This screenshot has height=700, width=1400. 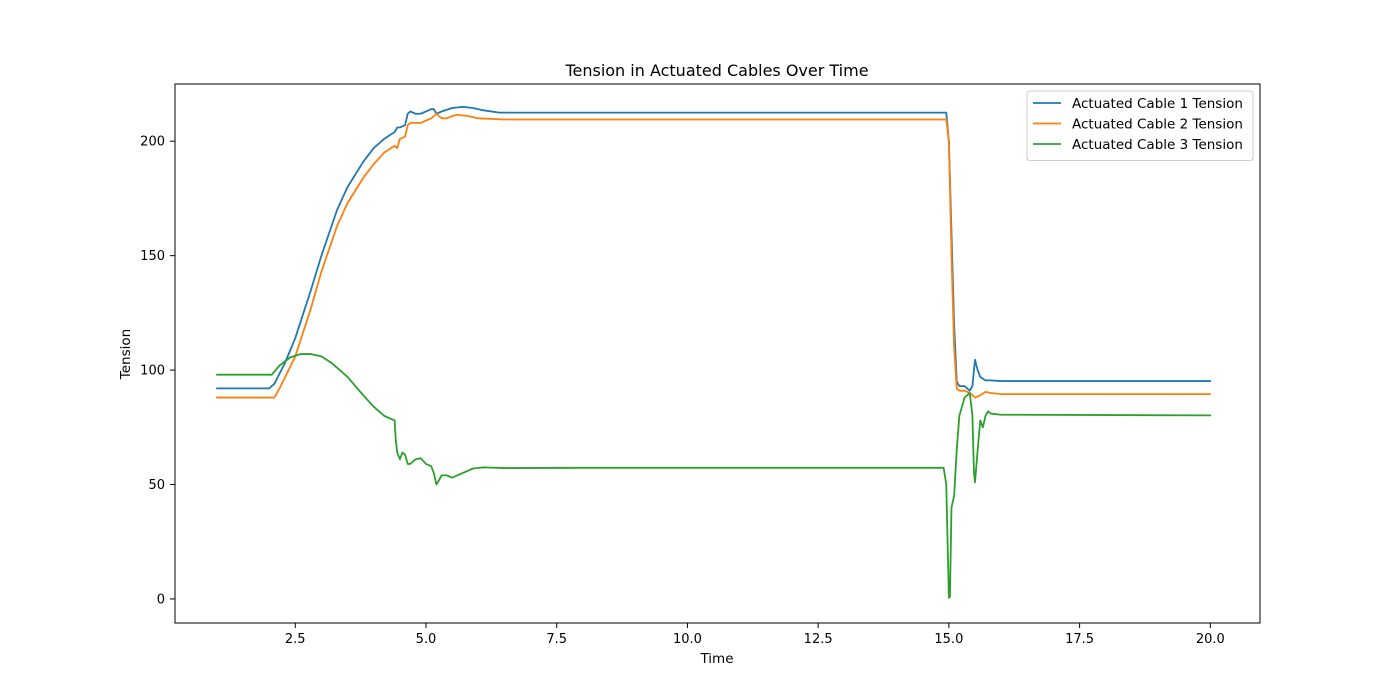 What do you see at coordinates (1157, 125) in the screenshot?
I see `legend-entry-2: Actuated Cable 2 Tension` at bounding box center [1157, 125].